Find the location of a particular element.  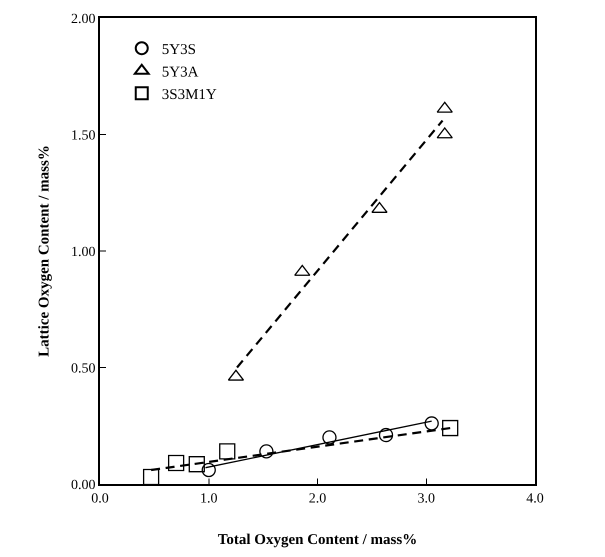

y-axis-title: Lattice Oxygen Content / mass% is located at coordinates (44, 251).